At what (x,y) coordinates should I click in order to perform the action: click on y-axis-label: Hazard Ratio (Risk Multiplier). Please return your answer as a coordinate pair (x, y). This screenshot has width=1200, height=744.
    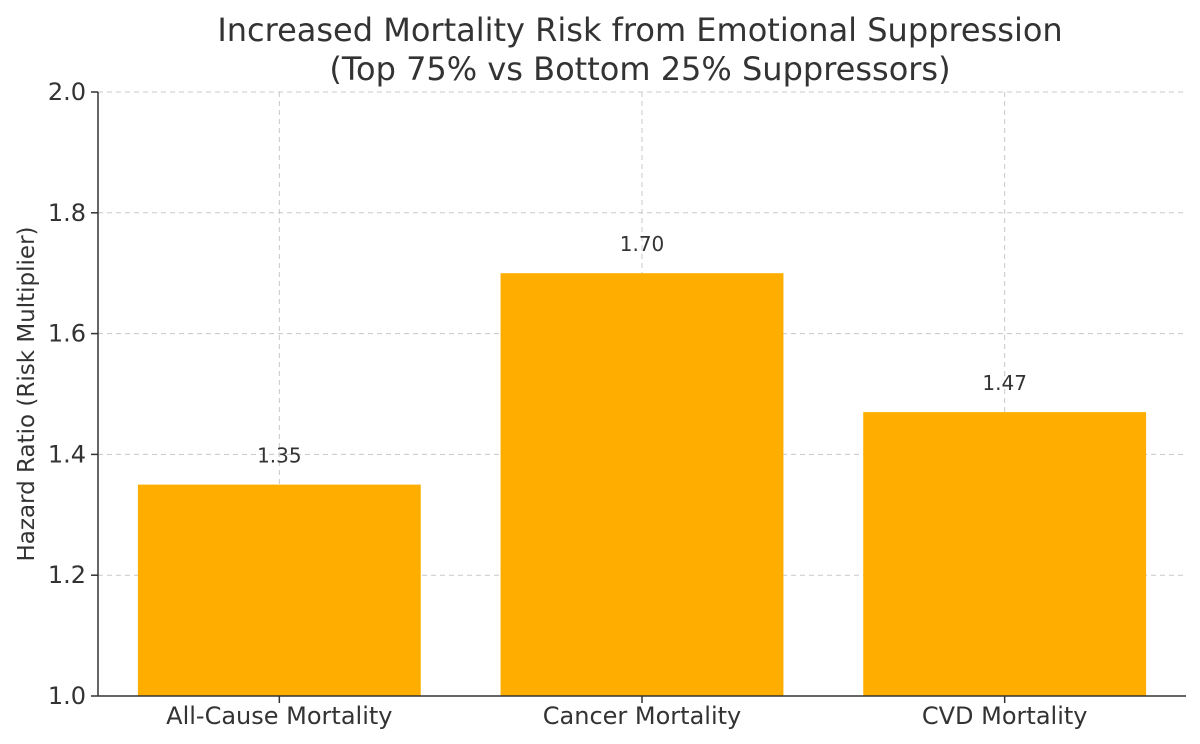
    Looking at the image, I should click on (27, 393).